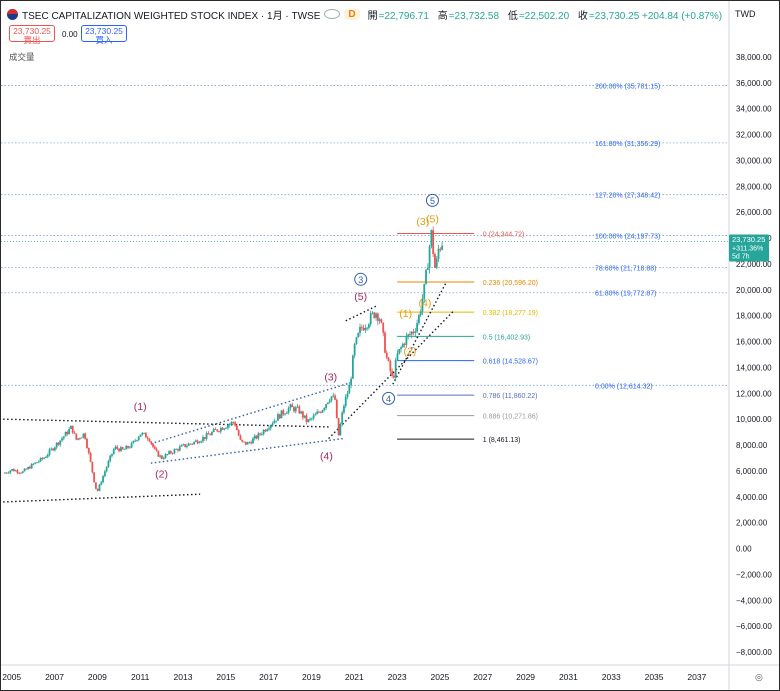  Describe the element at coordinates (754, 419) in the screenshot. I see `y-tick-label: 10,000.00` at that location.